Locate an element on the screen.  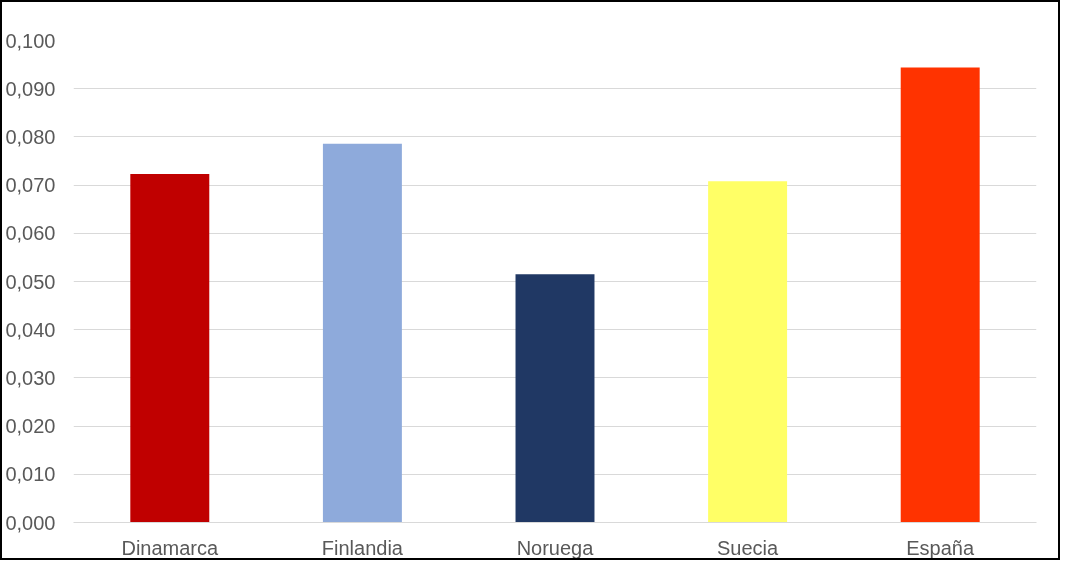
y-tick-label: 0,010 is located at coordinates (30, 474).